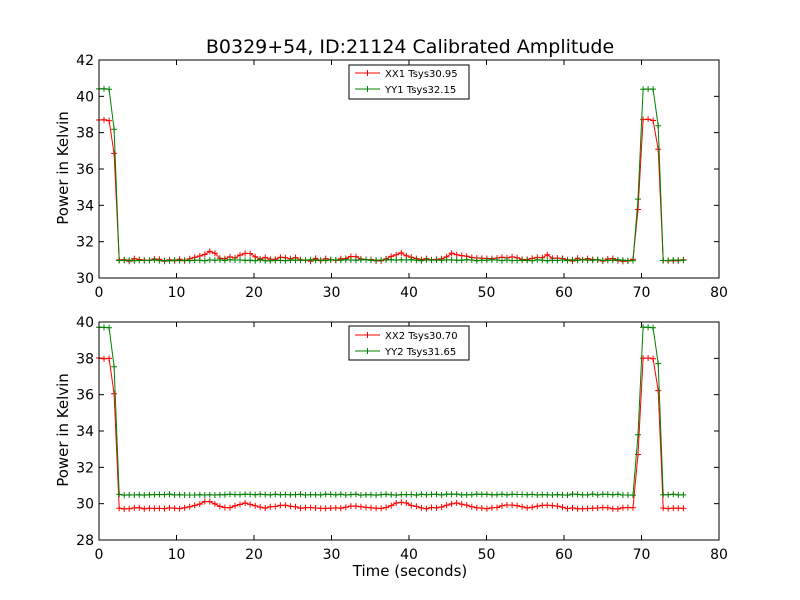  What do you see at coordinates (409, 82) in the screenshot?
I see `top-legend-box` at bounding box center [409, 82].